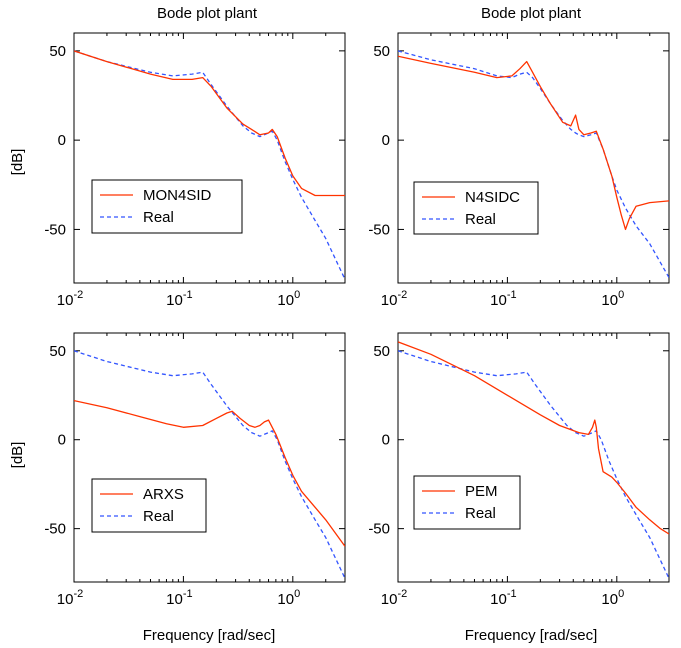 The width and height of the screenshot is (681, 648). I want to click on legend-label: MON4SID, so click(177, 195).